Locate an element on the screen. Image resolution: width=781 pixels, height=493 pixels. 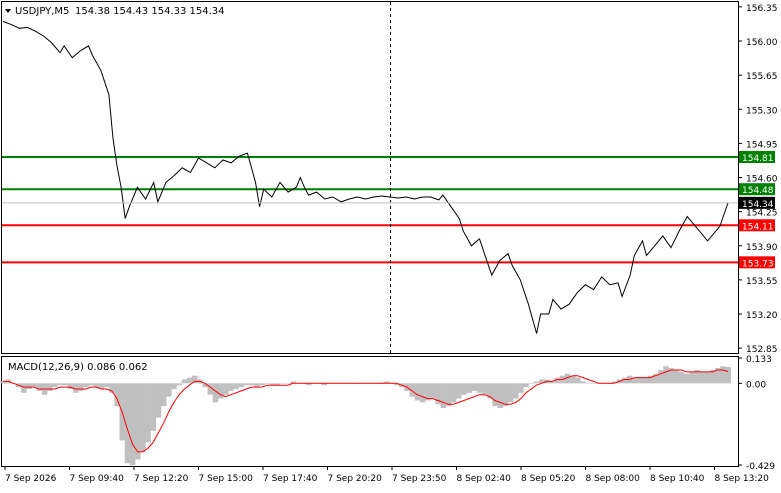
price-tick-label: 153.90 is located at coordinates (762, 248).